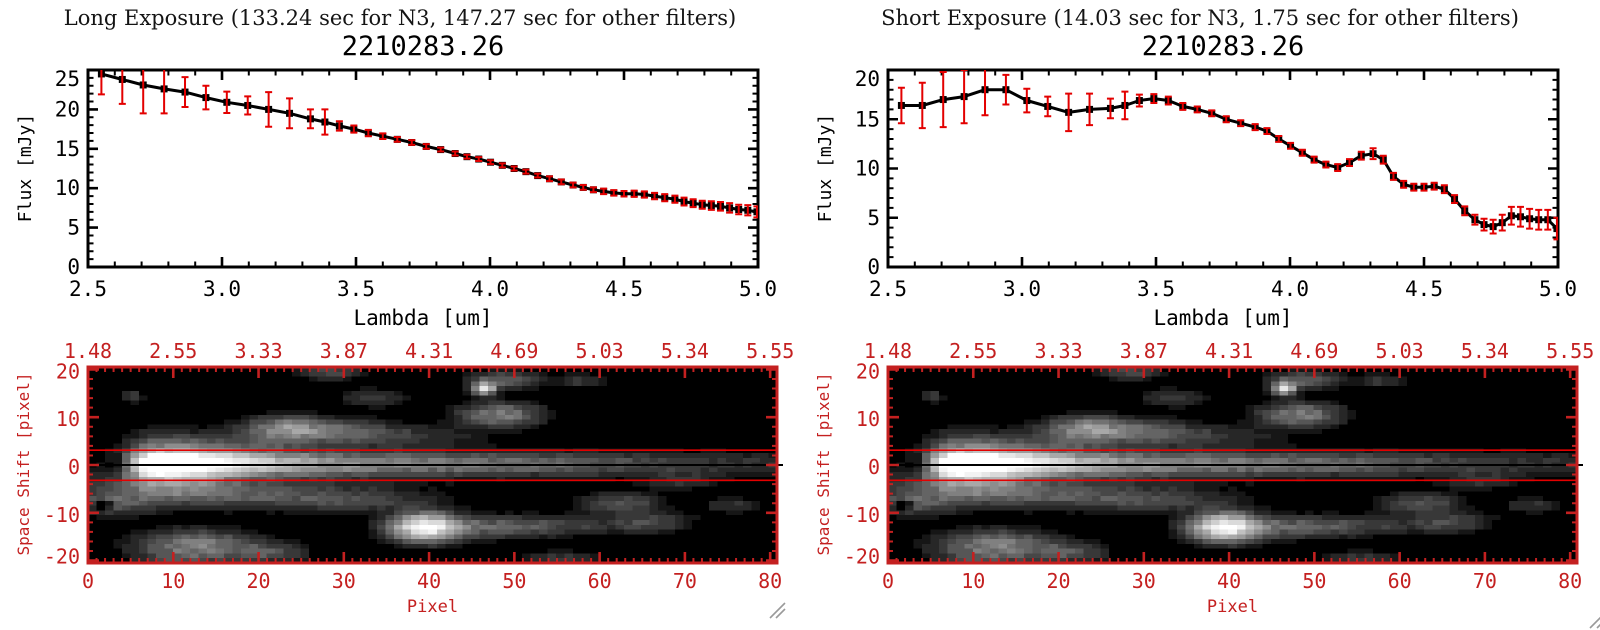 The width and height of the screenshot is (1600, 630). What do you see at coordinates (1555, 229) in the screenshot?
I see `data-marker` at bounding box center [1555, 229].